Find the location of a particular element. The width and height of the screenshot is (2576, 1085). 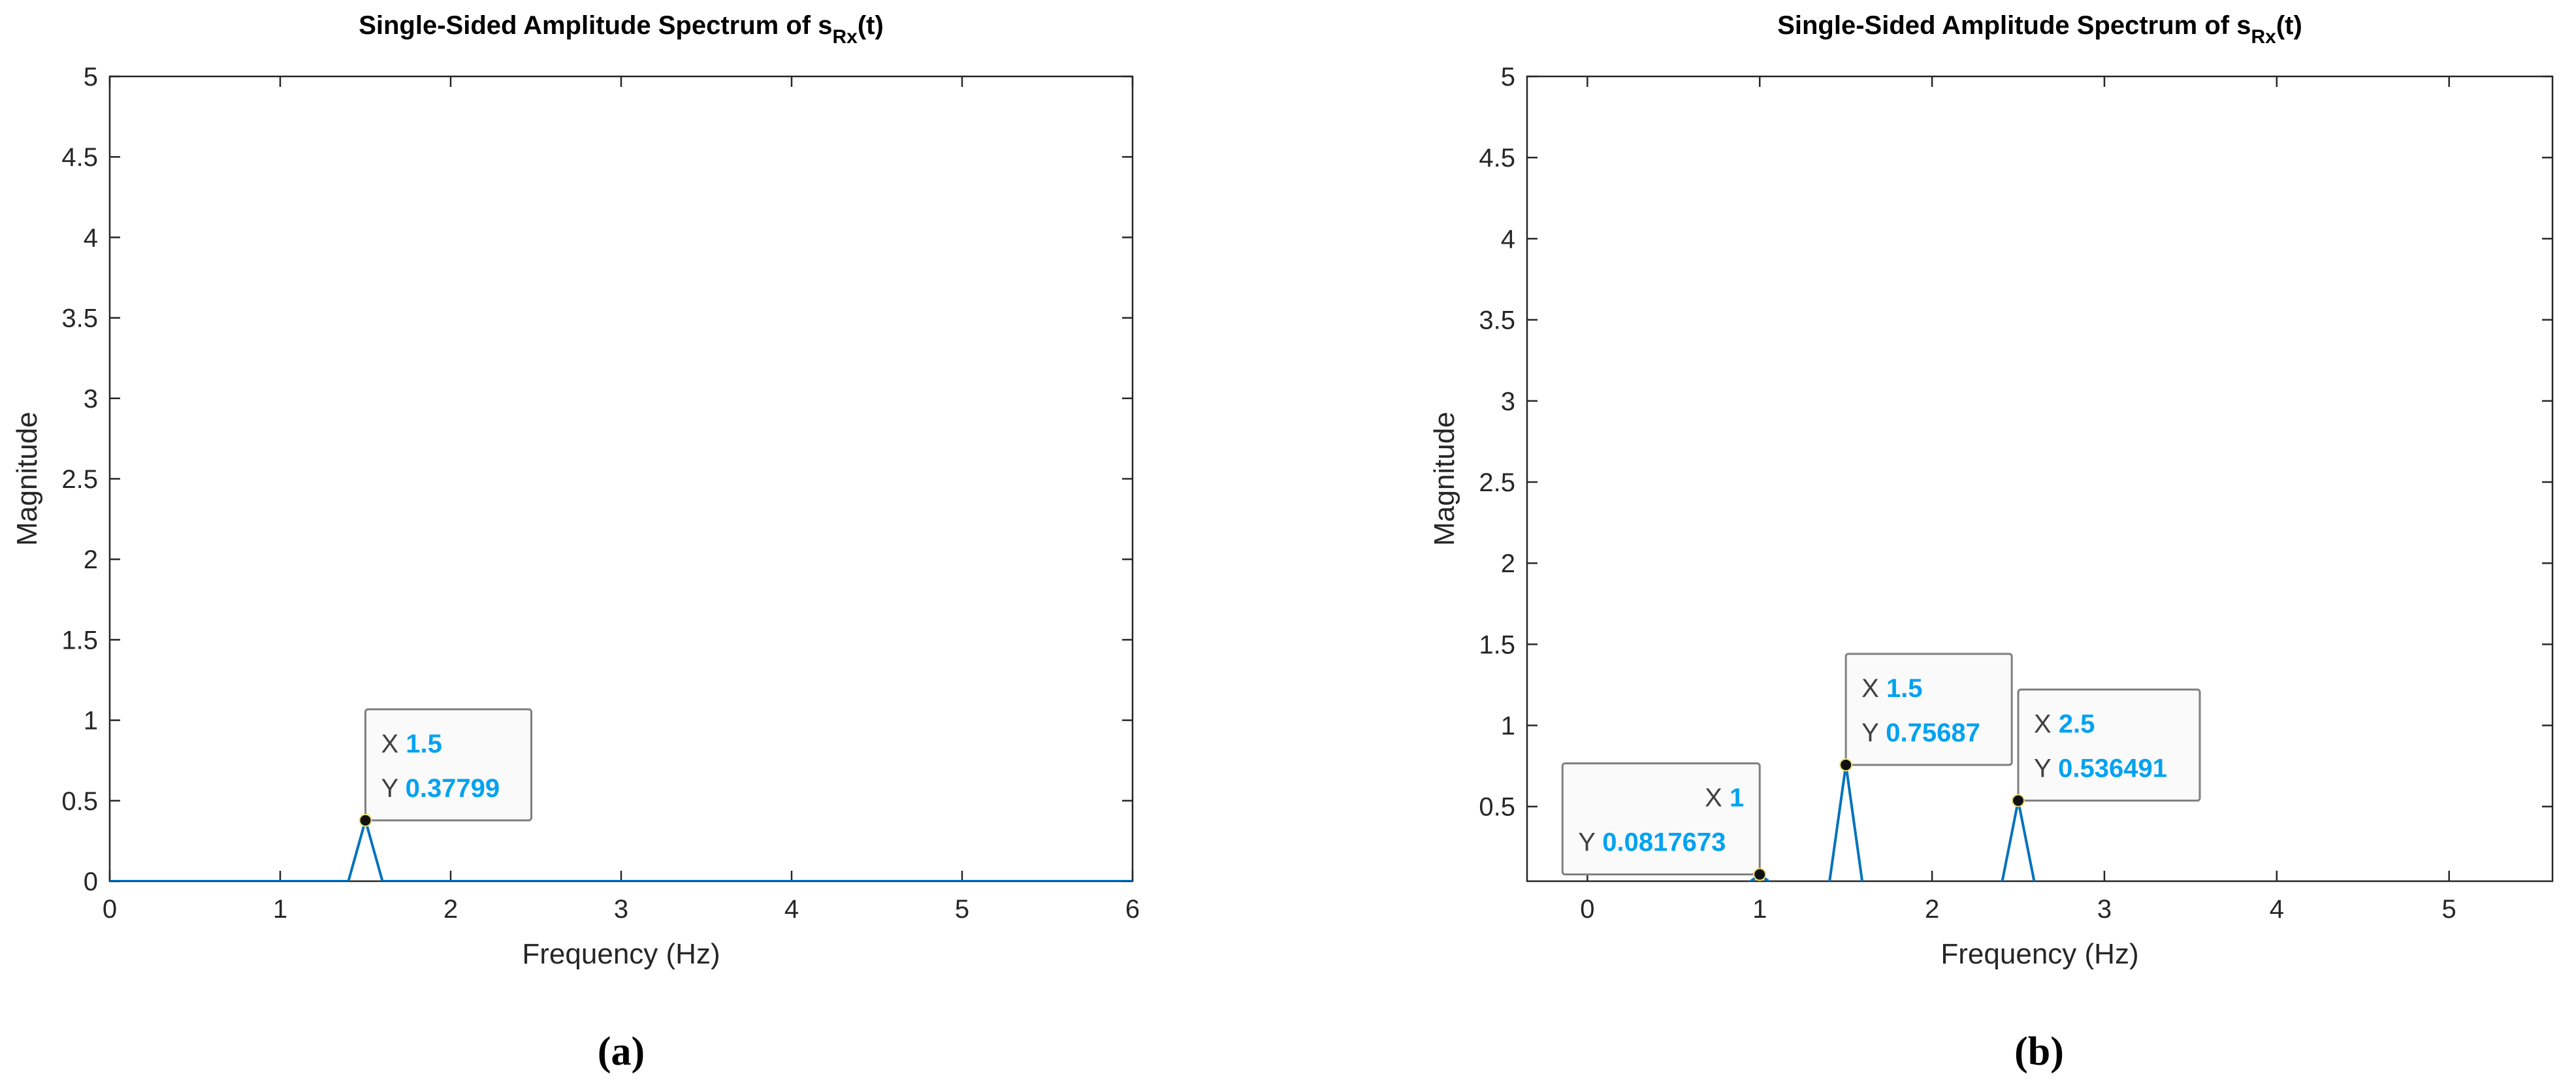

datatip-y: Y 0.536491 is located at coordinates (2100, 768).